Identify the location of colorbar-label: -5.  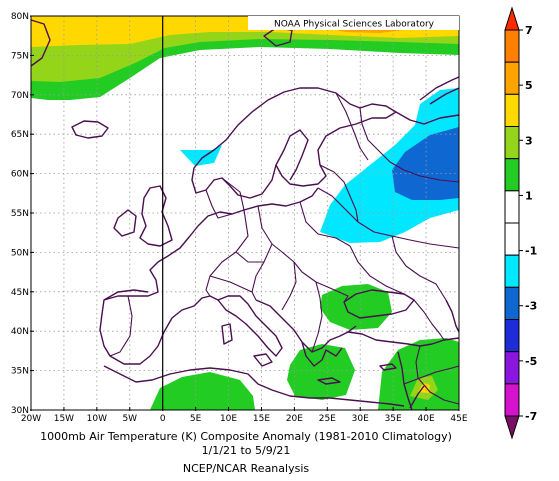
(531, 361).